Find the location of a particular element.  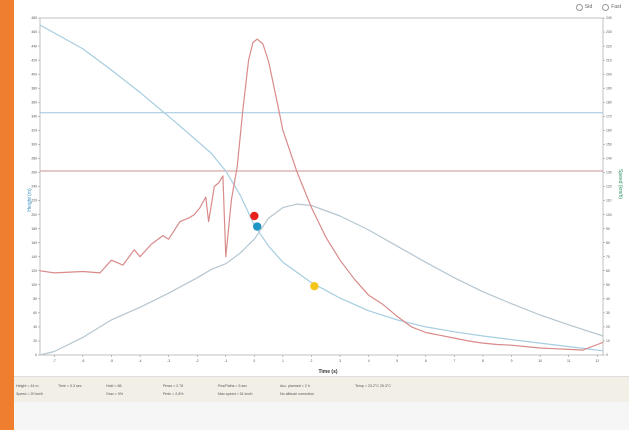

y-left-tick-label: 180 is located at coordinates (34, 229).